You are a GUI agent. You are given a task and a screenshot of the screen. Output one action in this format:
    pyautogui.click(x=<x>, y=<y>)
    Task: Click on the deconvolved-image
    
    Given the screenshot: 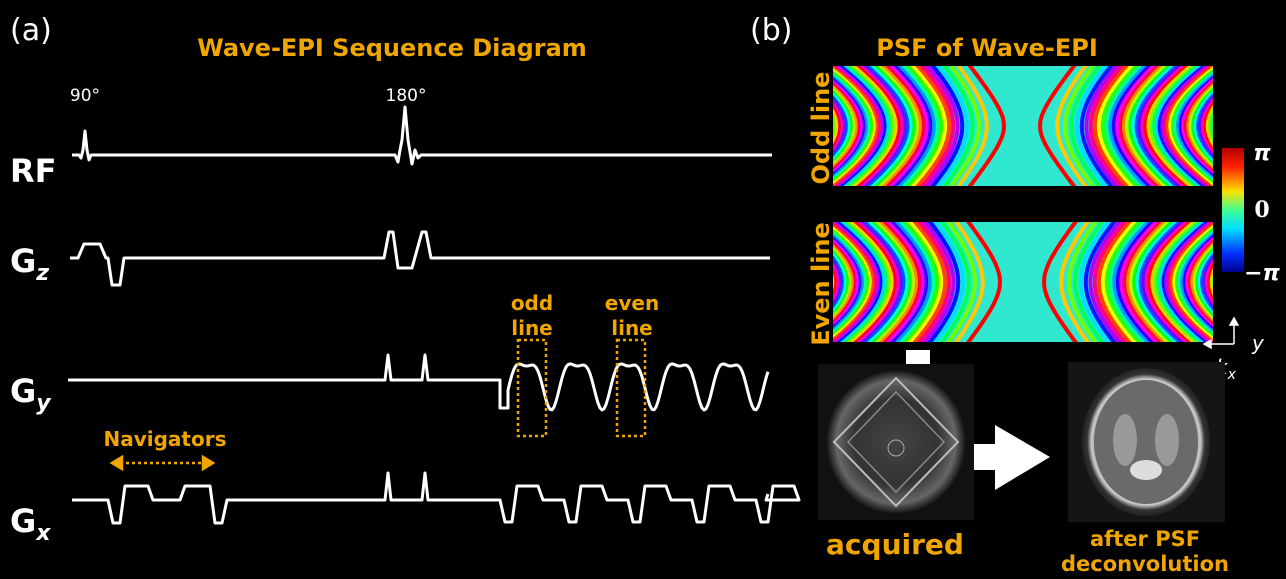 What is the action you would take?
    pyautogui.click(x=1146, y=442)
    